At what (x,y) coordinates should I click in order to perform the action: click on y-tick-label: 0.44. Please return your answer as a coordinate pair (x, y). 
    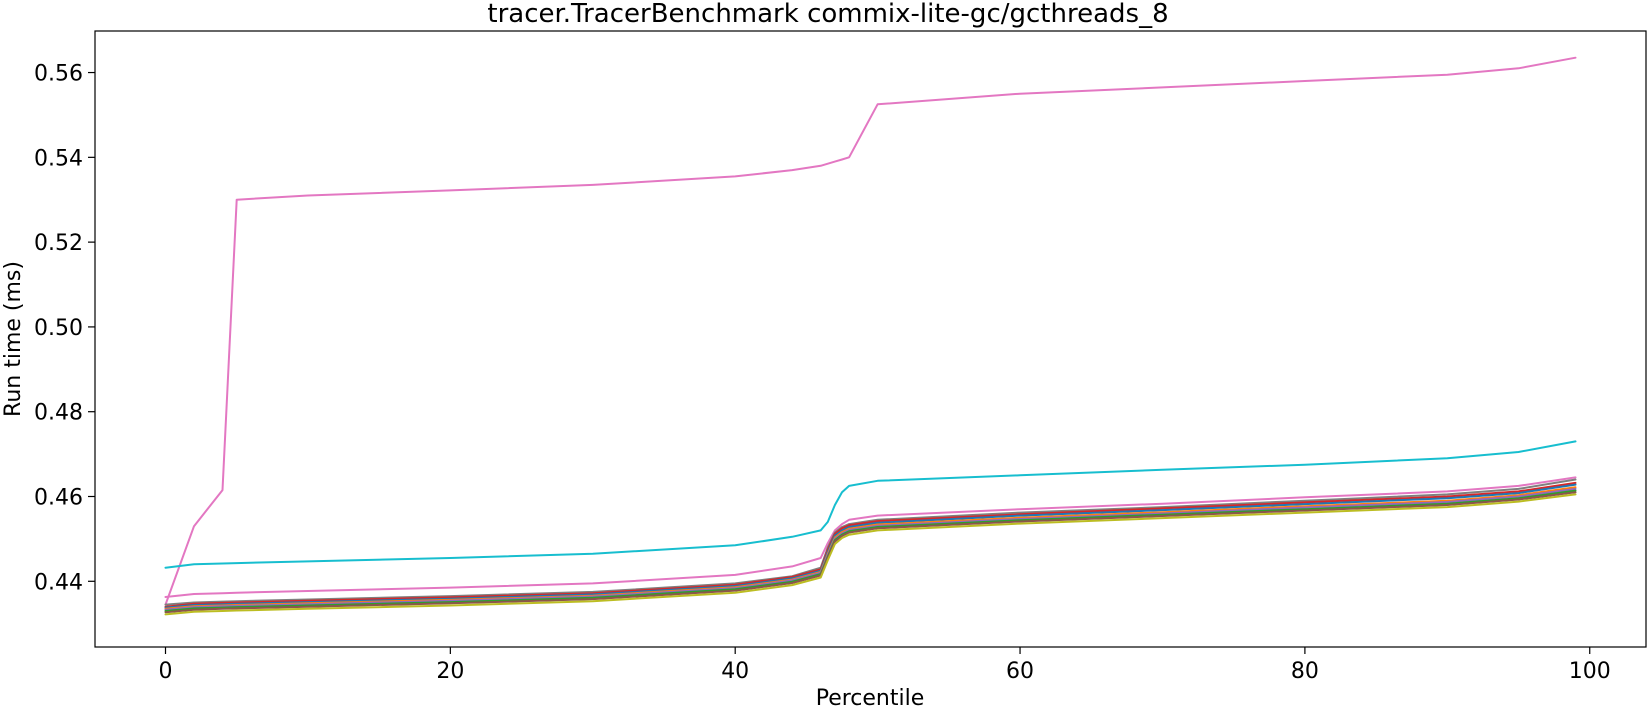
    Looking at the image, I should click on (58, 582).